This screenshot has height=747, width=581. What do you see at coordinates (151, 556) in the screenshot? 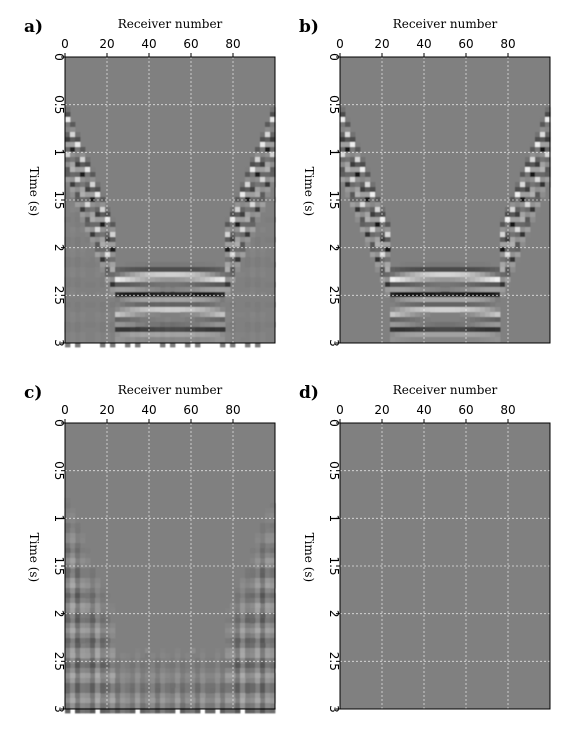
I see `x-axis: 0 20 40 60 80` at bounding box center [151, 556].